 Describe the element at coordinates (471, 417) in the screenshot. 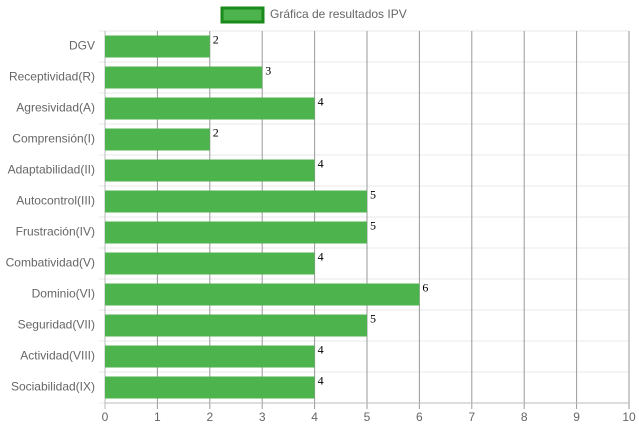

I see `x-tick-label: 7` at that location.